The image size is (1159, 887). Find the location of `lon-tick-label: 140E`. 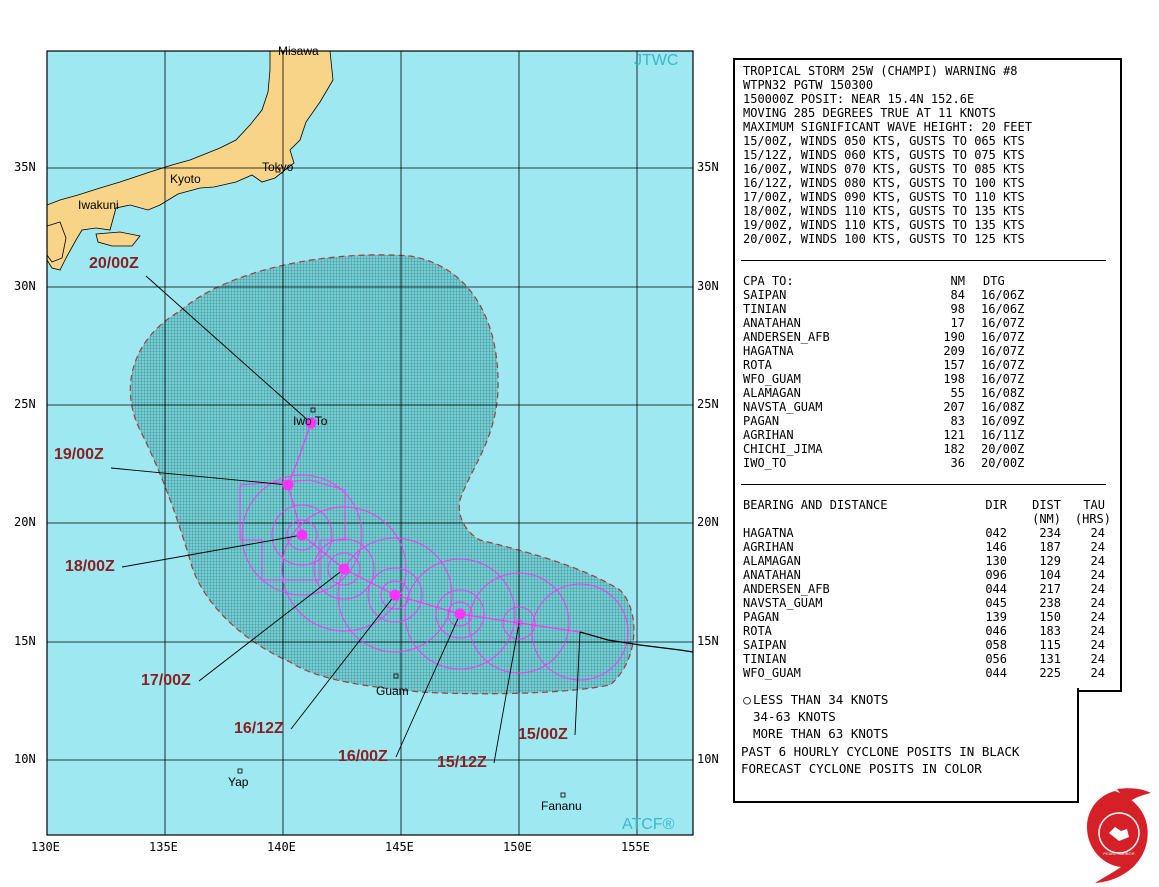

lon-tick-label: 140E is located at coordinates (281, 847).